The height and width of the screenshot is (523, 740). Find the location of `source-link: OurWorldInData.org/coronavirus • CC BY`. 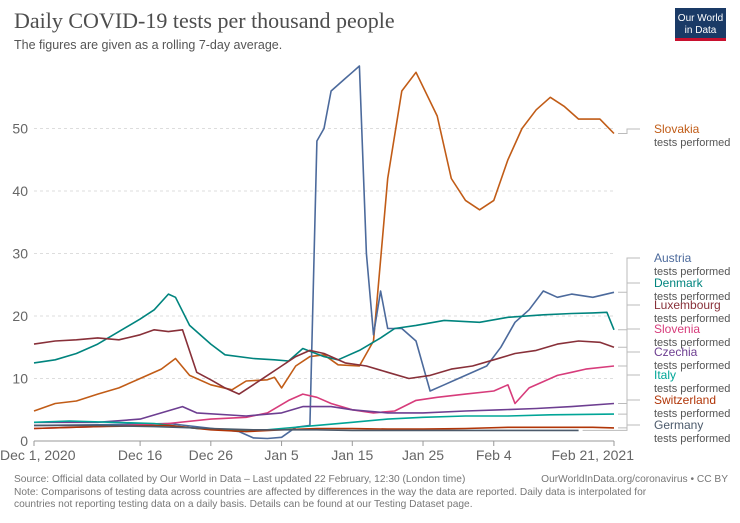

source-link: OurWorldInData.org/coronavirus • CC BY is located at coordinates (634, 479).